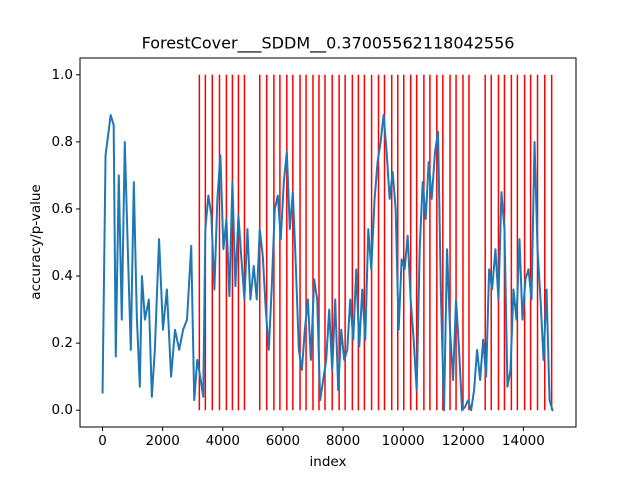 The height and width of the screenshot is (480, 640). I want to click on x-tick-label: 14000, so click(523, 441).